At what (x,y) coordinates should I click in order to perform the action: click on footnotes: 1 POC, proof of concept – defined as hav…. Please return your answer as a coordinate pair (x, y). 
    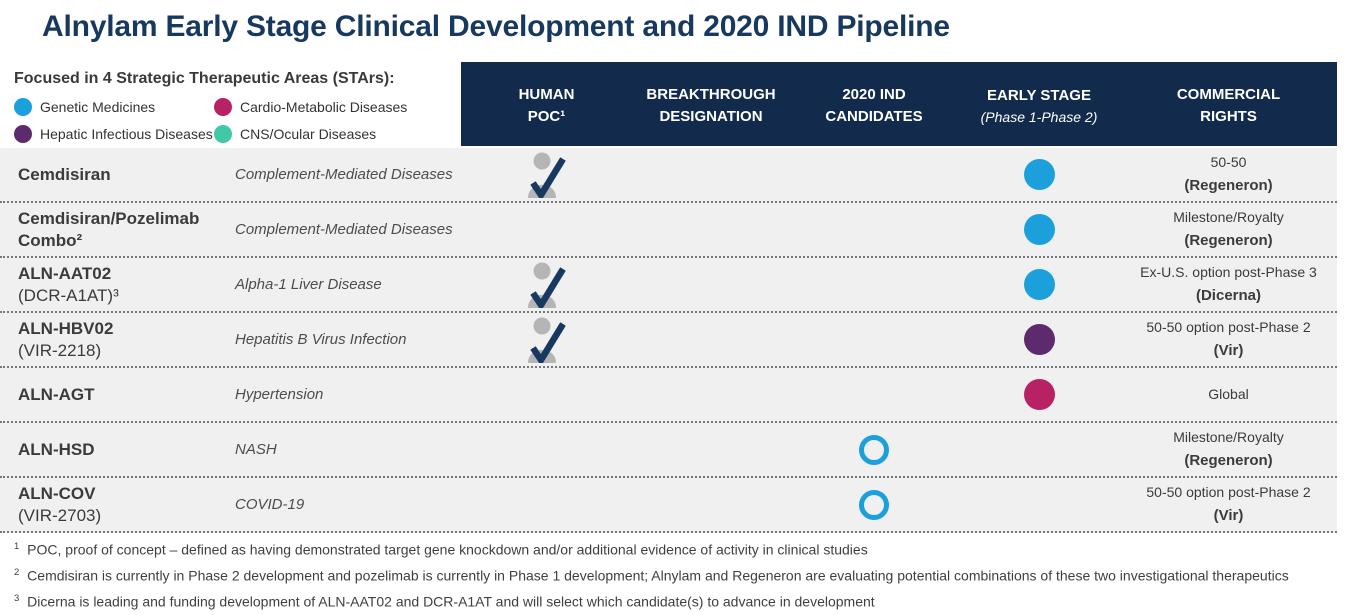
    Looking at the image, I should click on (679, 578).